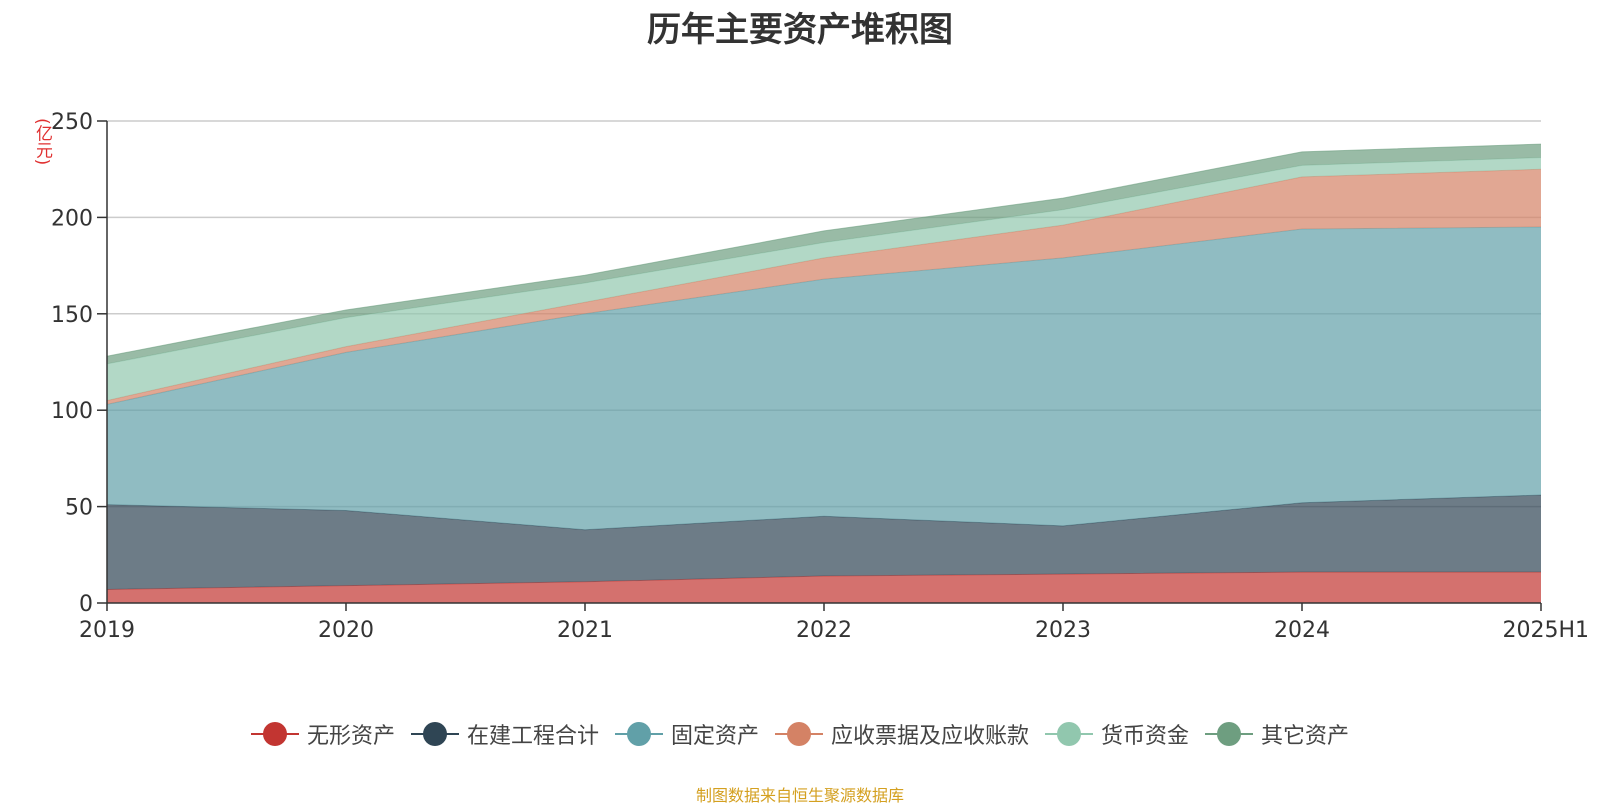 This screenshot has width=1600, height=806. I want to click on source-note: 制图数据来自恒生聚源数据库, so click(799, 795).